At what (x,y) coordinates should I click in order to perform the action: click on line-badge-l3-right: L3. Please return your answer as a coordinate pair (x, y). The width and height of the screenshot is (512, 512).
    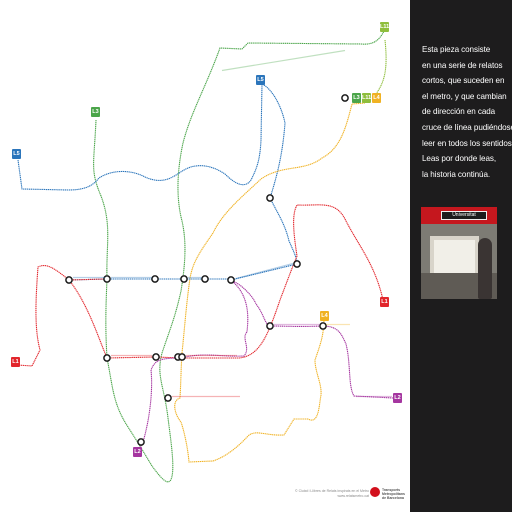
    Looking at the image, I should click on (356, 98).